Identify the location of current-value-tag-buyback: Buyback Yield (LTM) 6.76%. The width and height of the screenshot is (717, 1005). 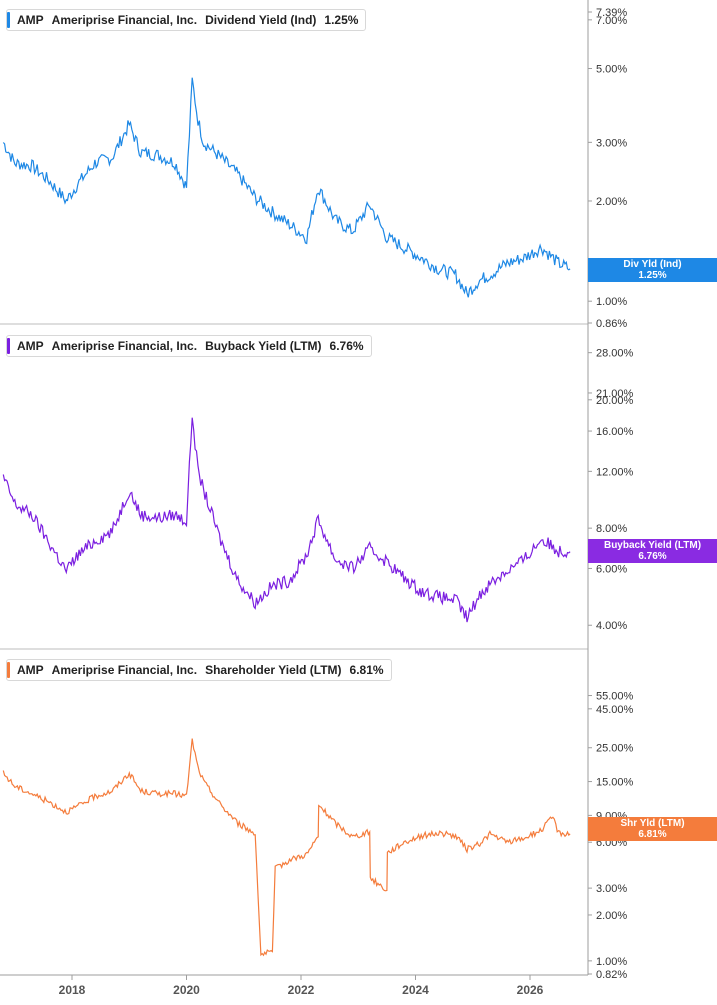
(652, 551).